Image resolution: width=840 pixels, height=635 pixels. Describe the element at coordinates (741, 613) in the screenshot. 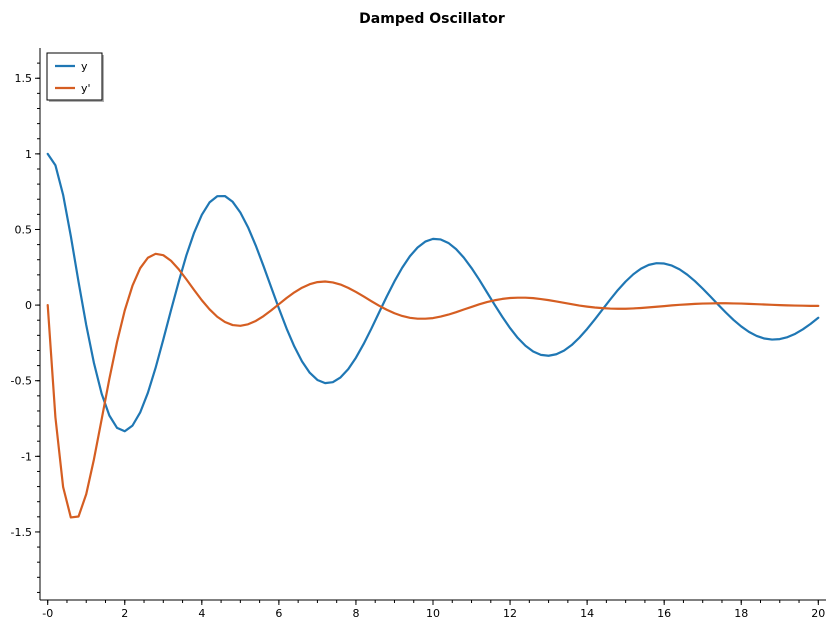

I see `x-tick-label: 18` at that location.